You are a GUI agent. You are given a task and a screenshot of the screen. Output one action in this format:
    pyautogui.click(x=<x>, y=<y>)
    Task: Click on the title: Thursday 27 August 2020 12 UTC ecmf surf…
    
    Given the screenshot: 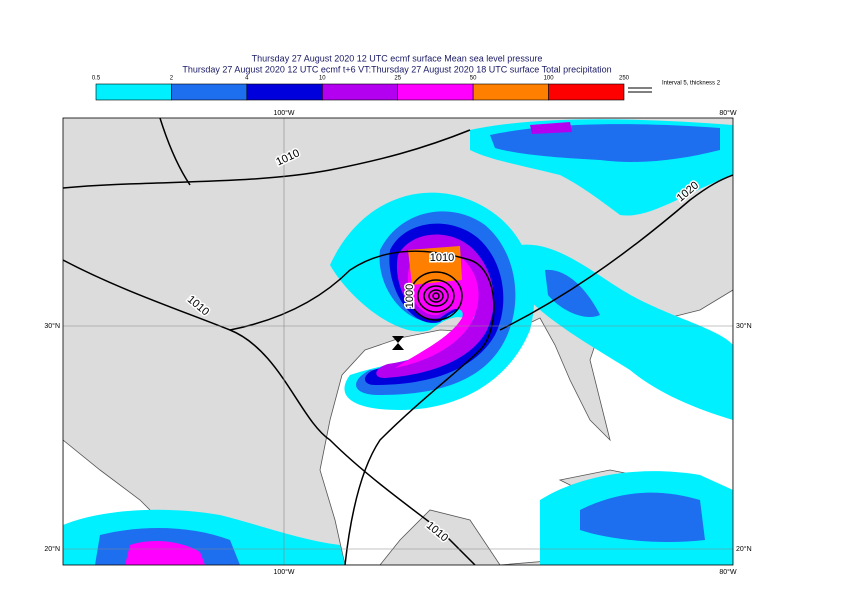 What is the action you would take?
    pyautogui.click(x=397, y=58)
    